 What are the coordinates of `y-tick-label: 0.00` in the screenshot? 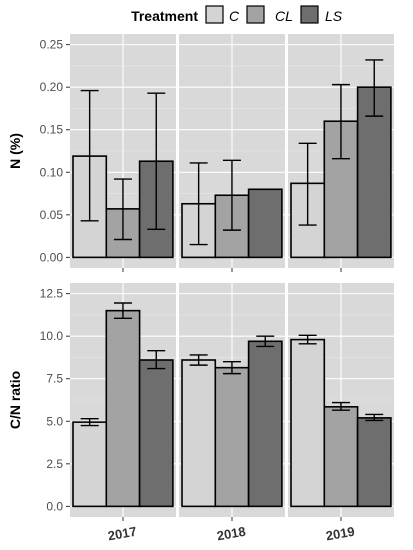 It's located at (52, 257).